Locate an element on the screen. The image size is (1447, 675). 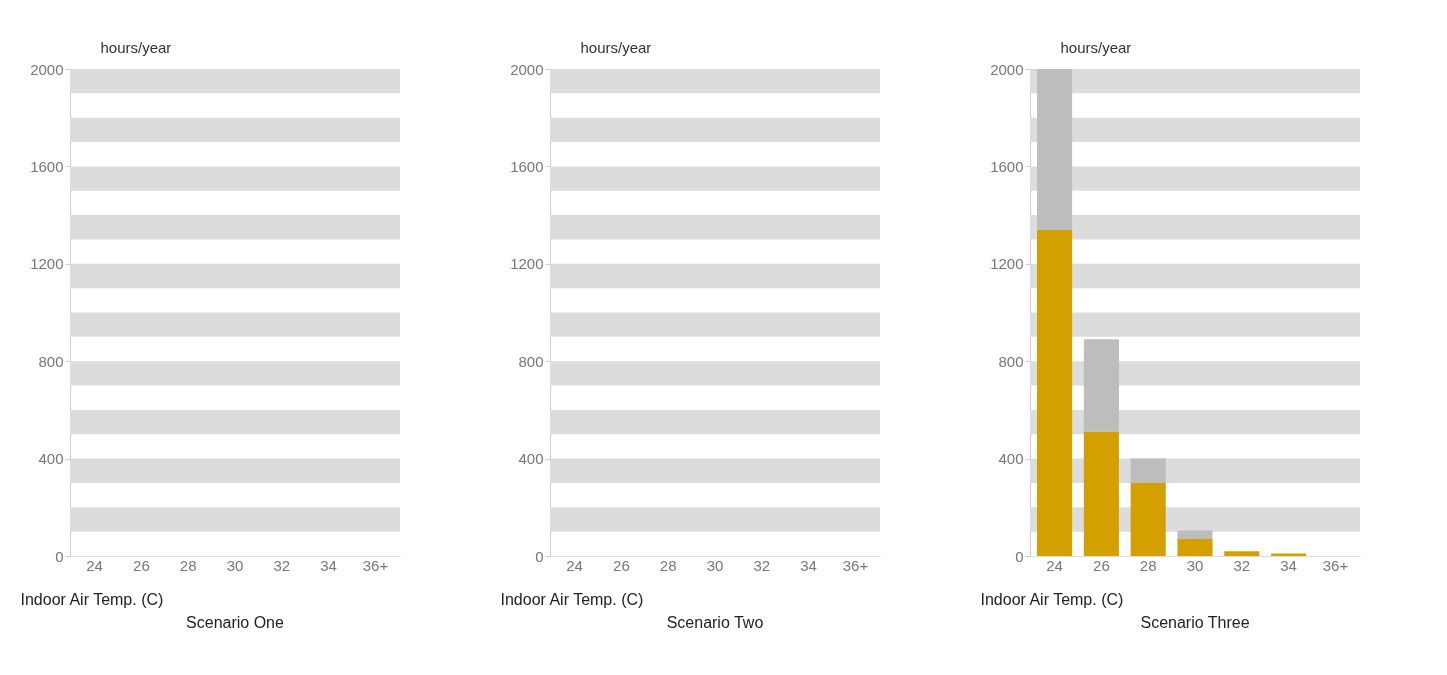
text: Scenario One is located at coordinates (235, 622).